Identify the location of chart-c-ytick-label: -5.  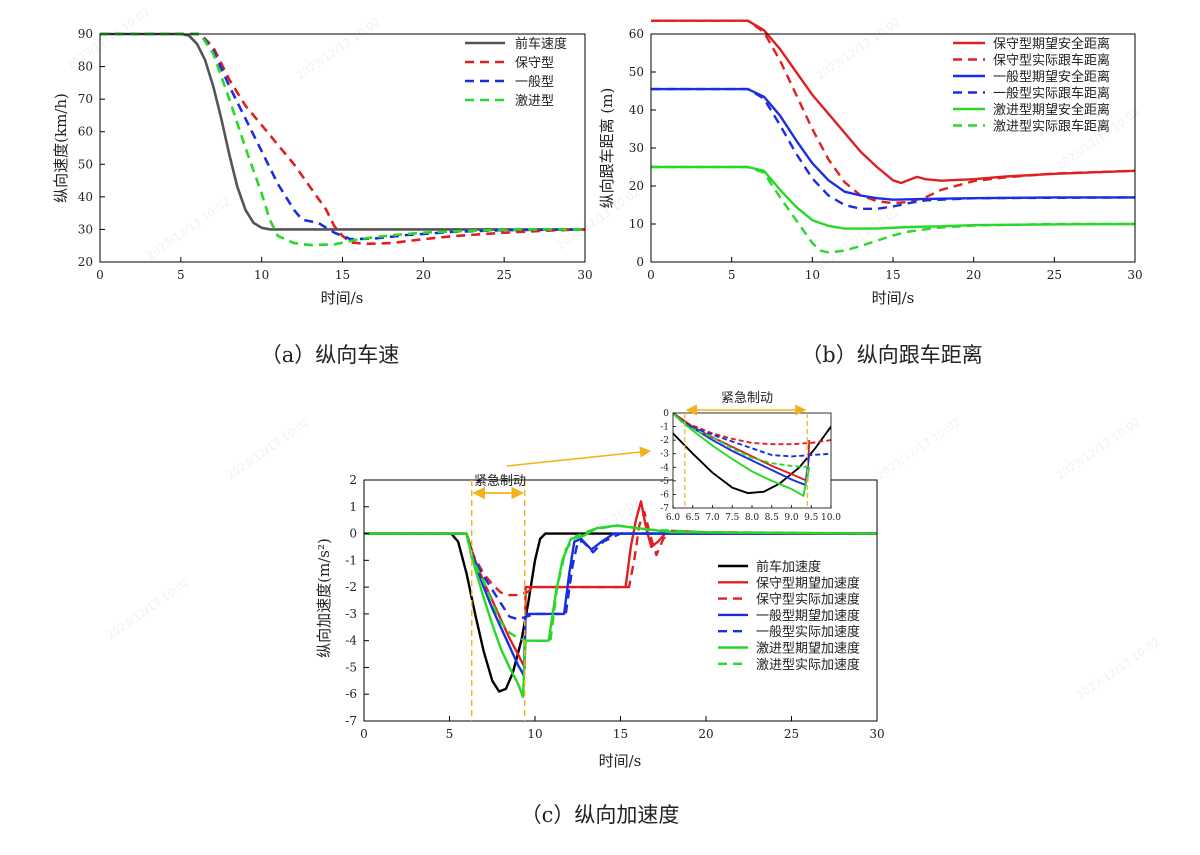
(351, 667).